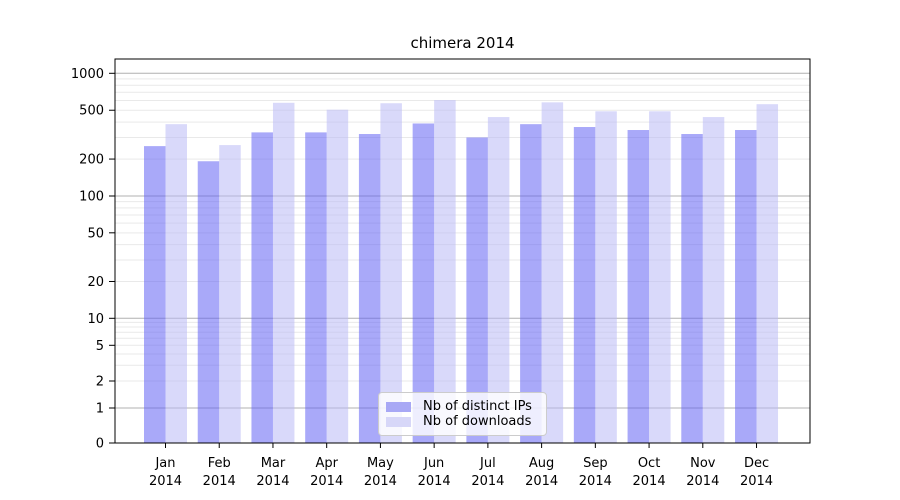  What do you see at coordinates (87, 74) in the screenshot?
I see `y-tick-label: 1000` at bounding box center [87, 74].